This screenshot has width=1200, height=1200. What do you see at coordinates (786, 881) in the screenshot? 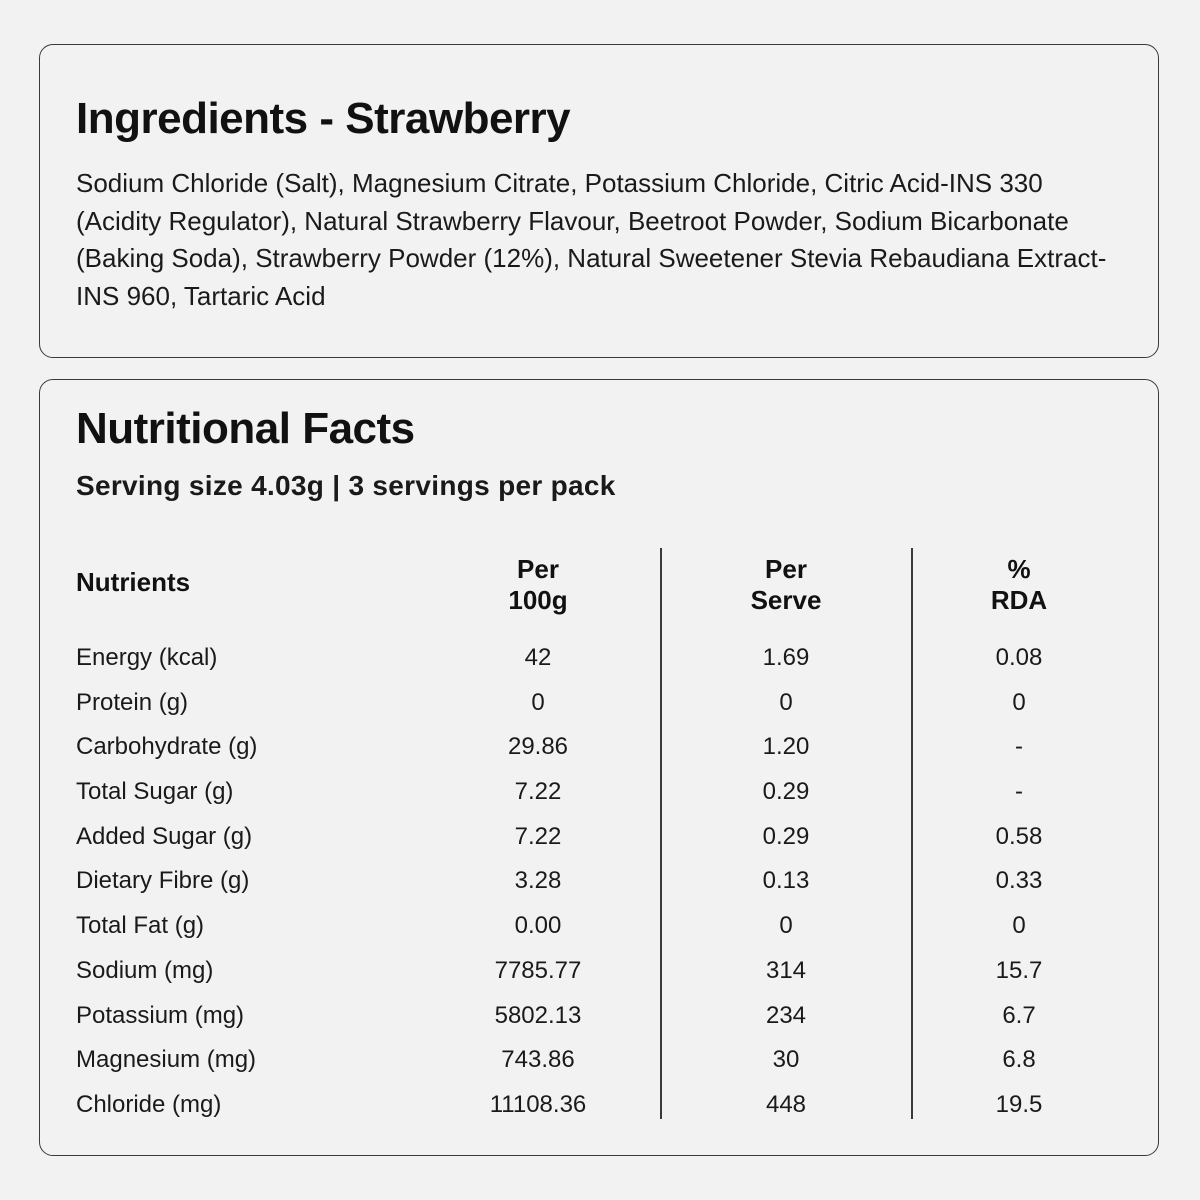
I see `value-per-serve: 0.13` at bounding box center [786, 881].